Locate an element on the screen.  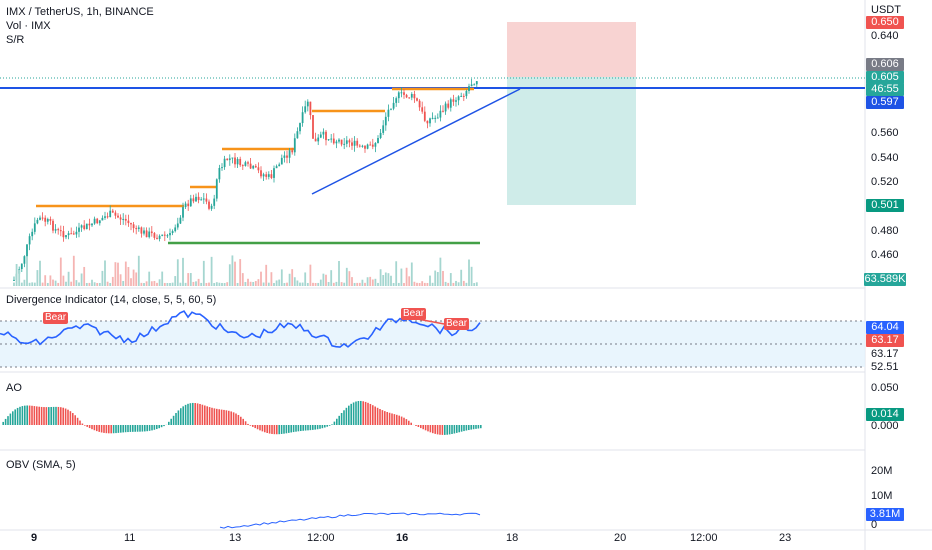
stop-loss-zone is located at coordinates (571, 49).